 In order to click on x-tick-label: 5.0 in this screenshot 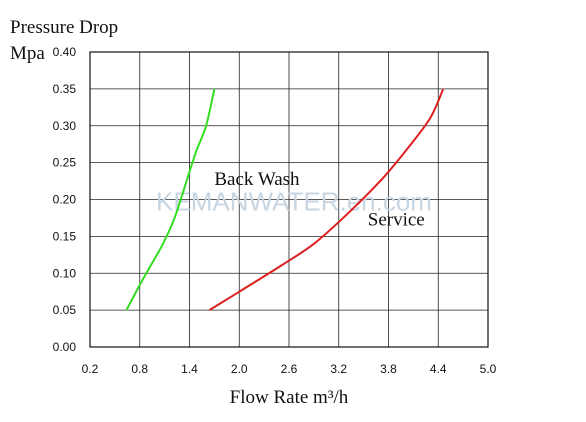, I will do `click(488, 369)`.